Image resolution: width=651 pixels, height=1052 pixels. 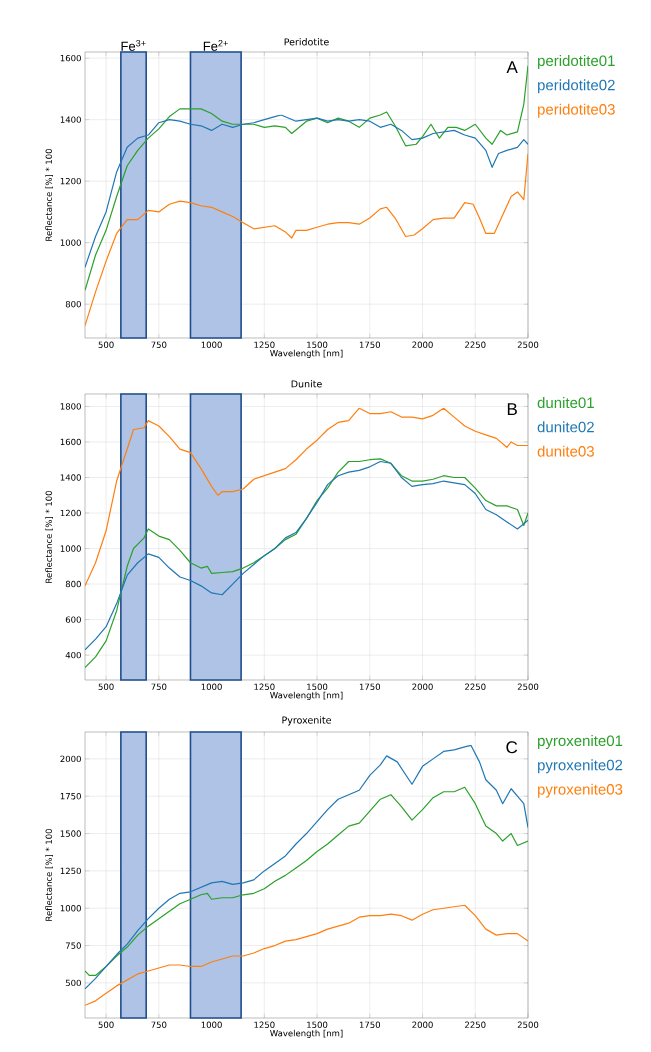 What do you see at coordinates (70, 406) in the screenshot?
I see `y-tick-label: 1800` at bounding box center [70, 406].